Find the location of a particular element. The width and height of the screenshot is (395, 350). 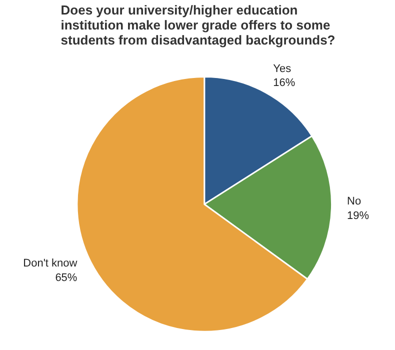

slice-label: Yes is located at coordinates (282, 68).